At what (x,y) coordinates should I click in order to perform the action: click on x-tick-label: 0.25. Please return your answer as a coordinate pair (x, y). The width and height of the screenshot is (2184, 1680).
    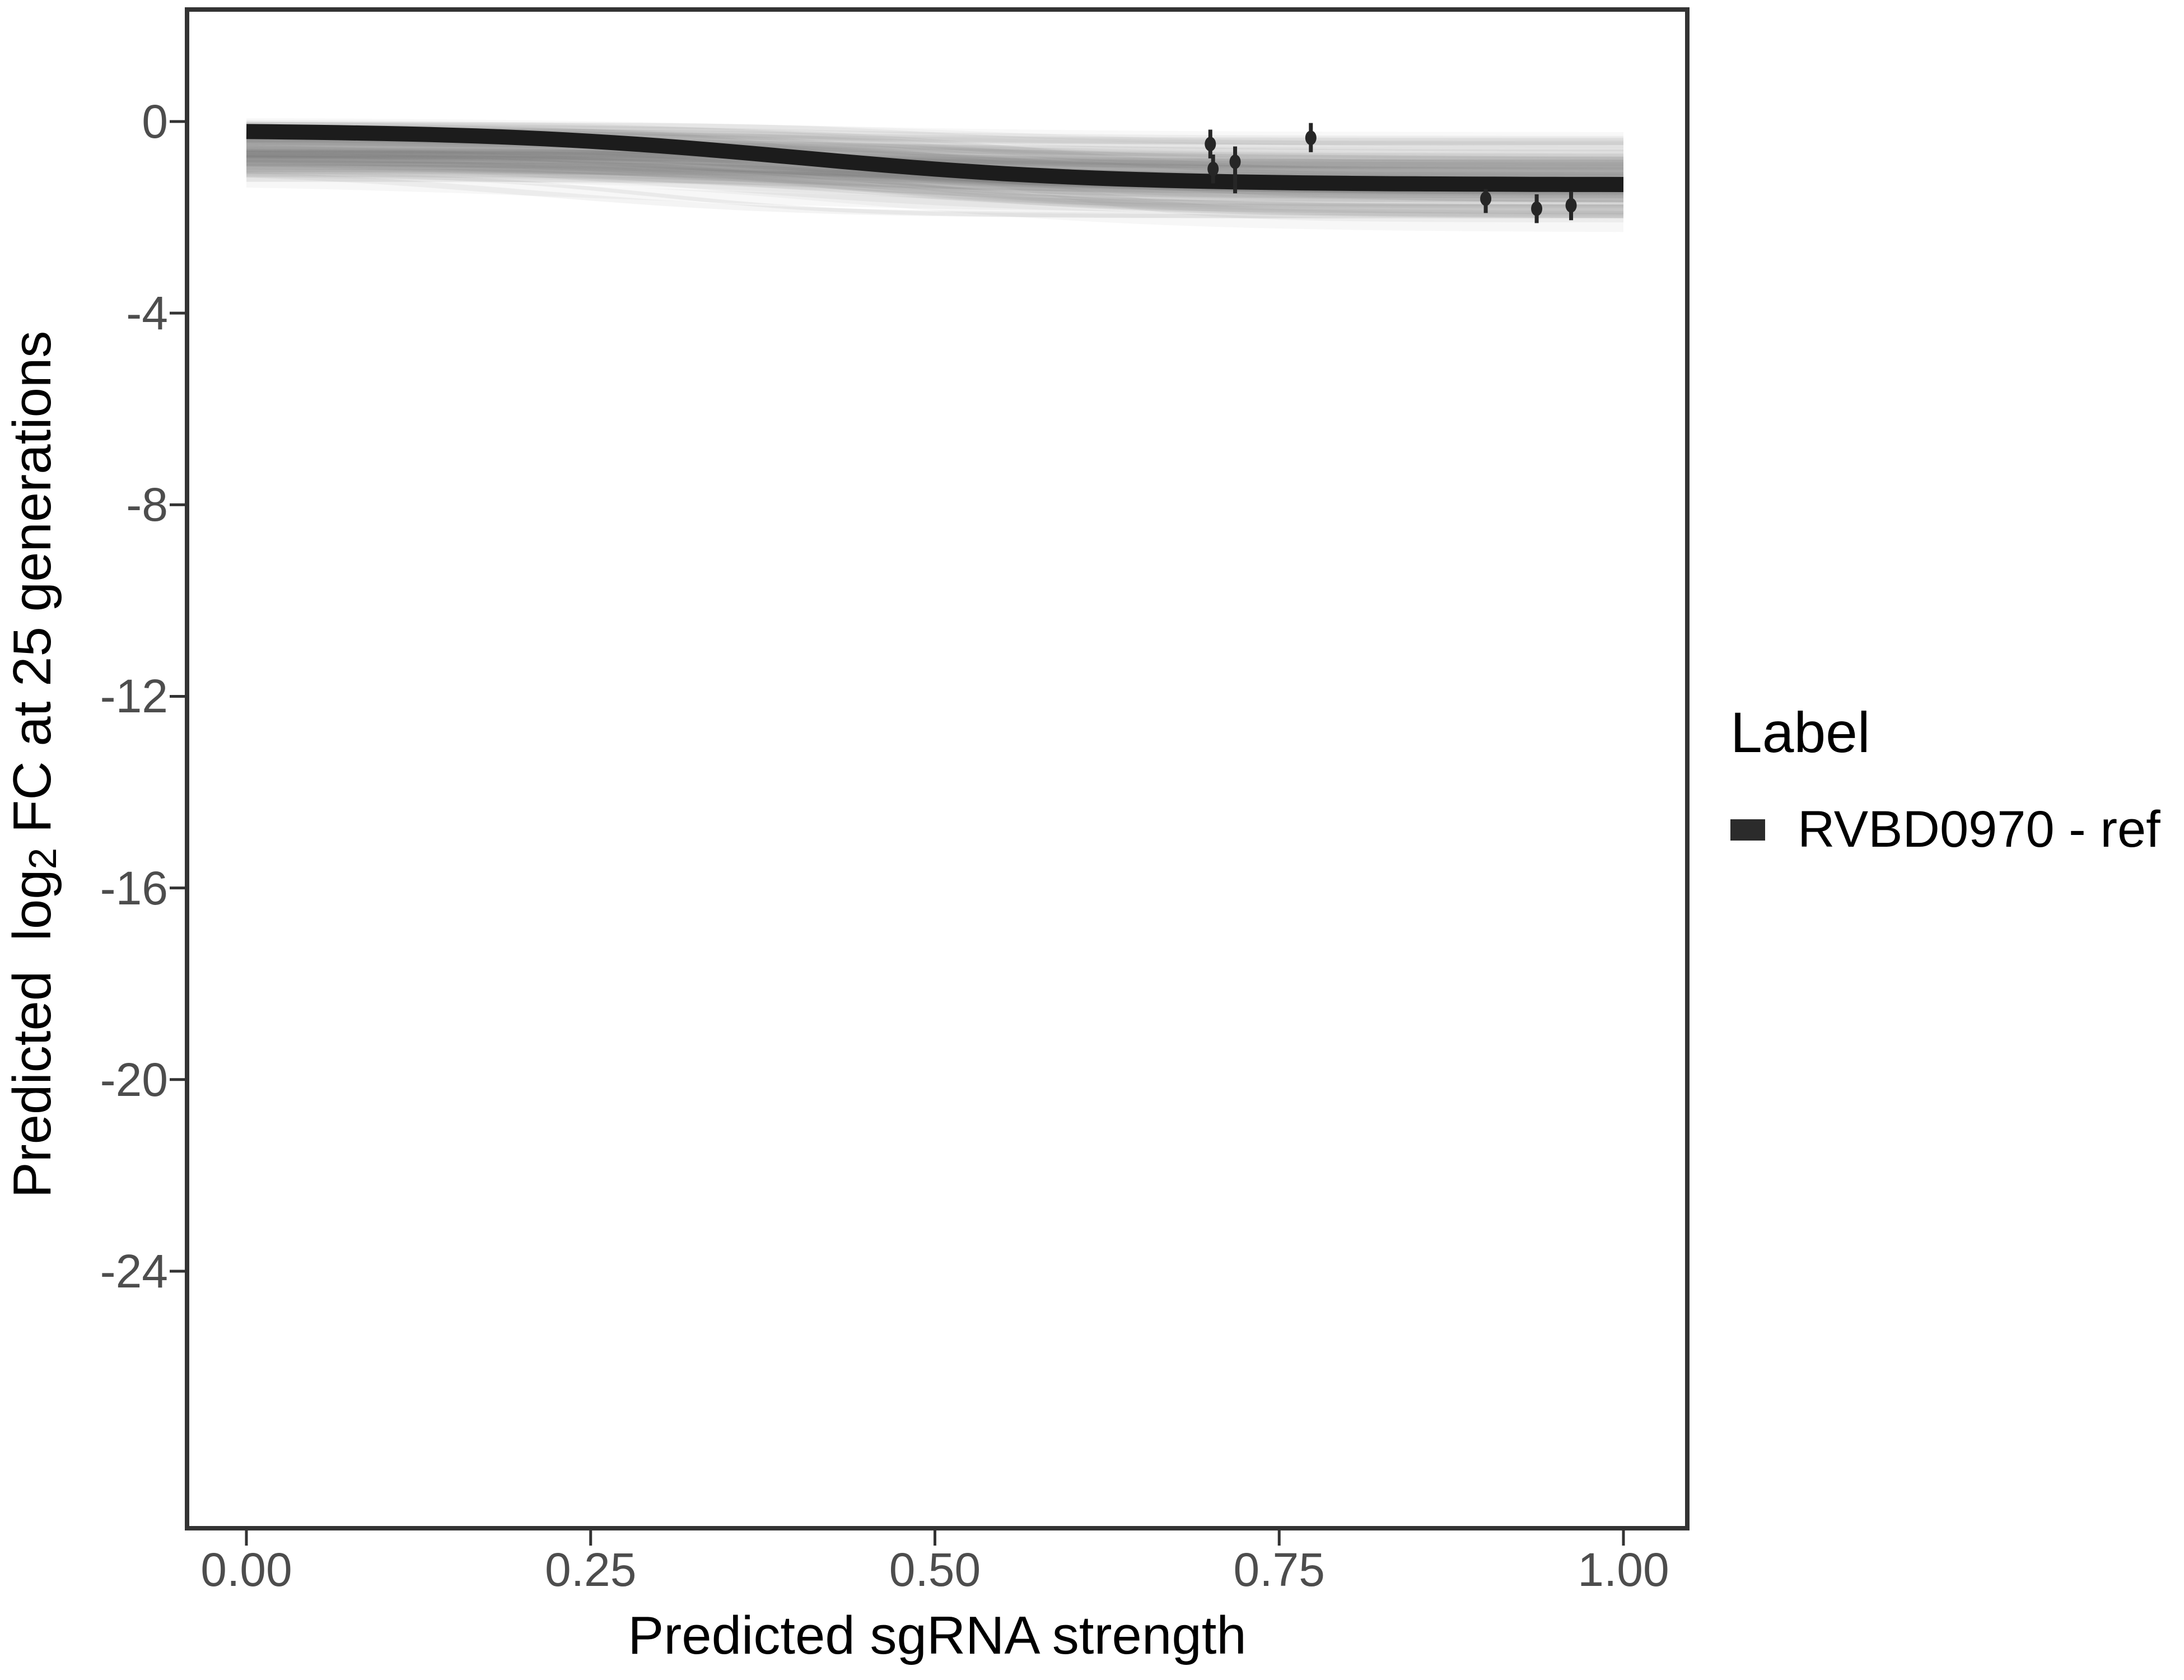
    Looking at the image, I should click on (591, 1570).